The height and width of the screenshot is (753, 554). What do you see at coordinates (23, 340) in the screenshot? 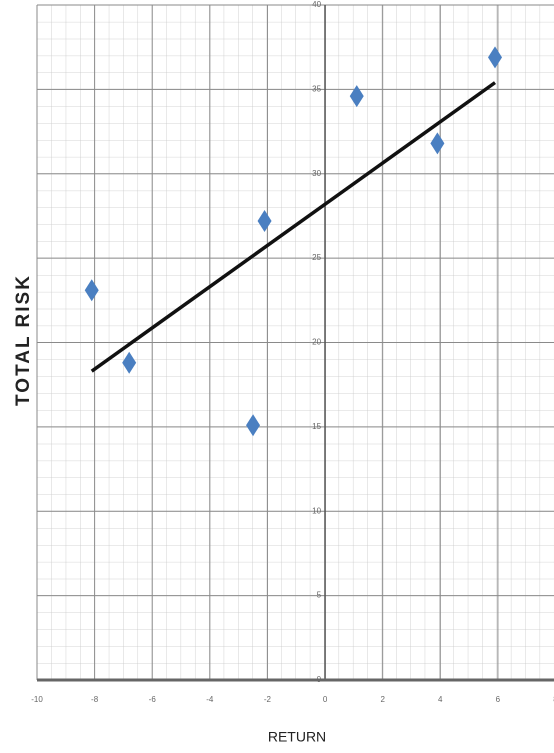
I see `y-axis-label: TOTAL RISK` at bounding box center [23, 340].